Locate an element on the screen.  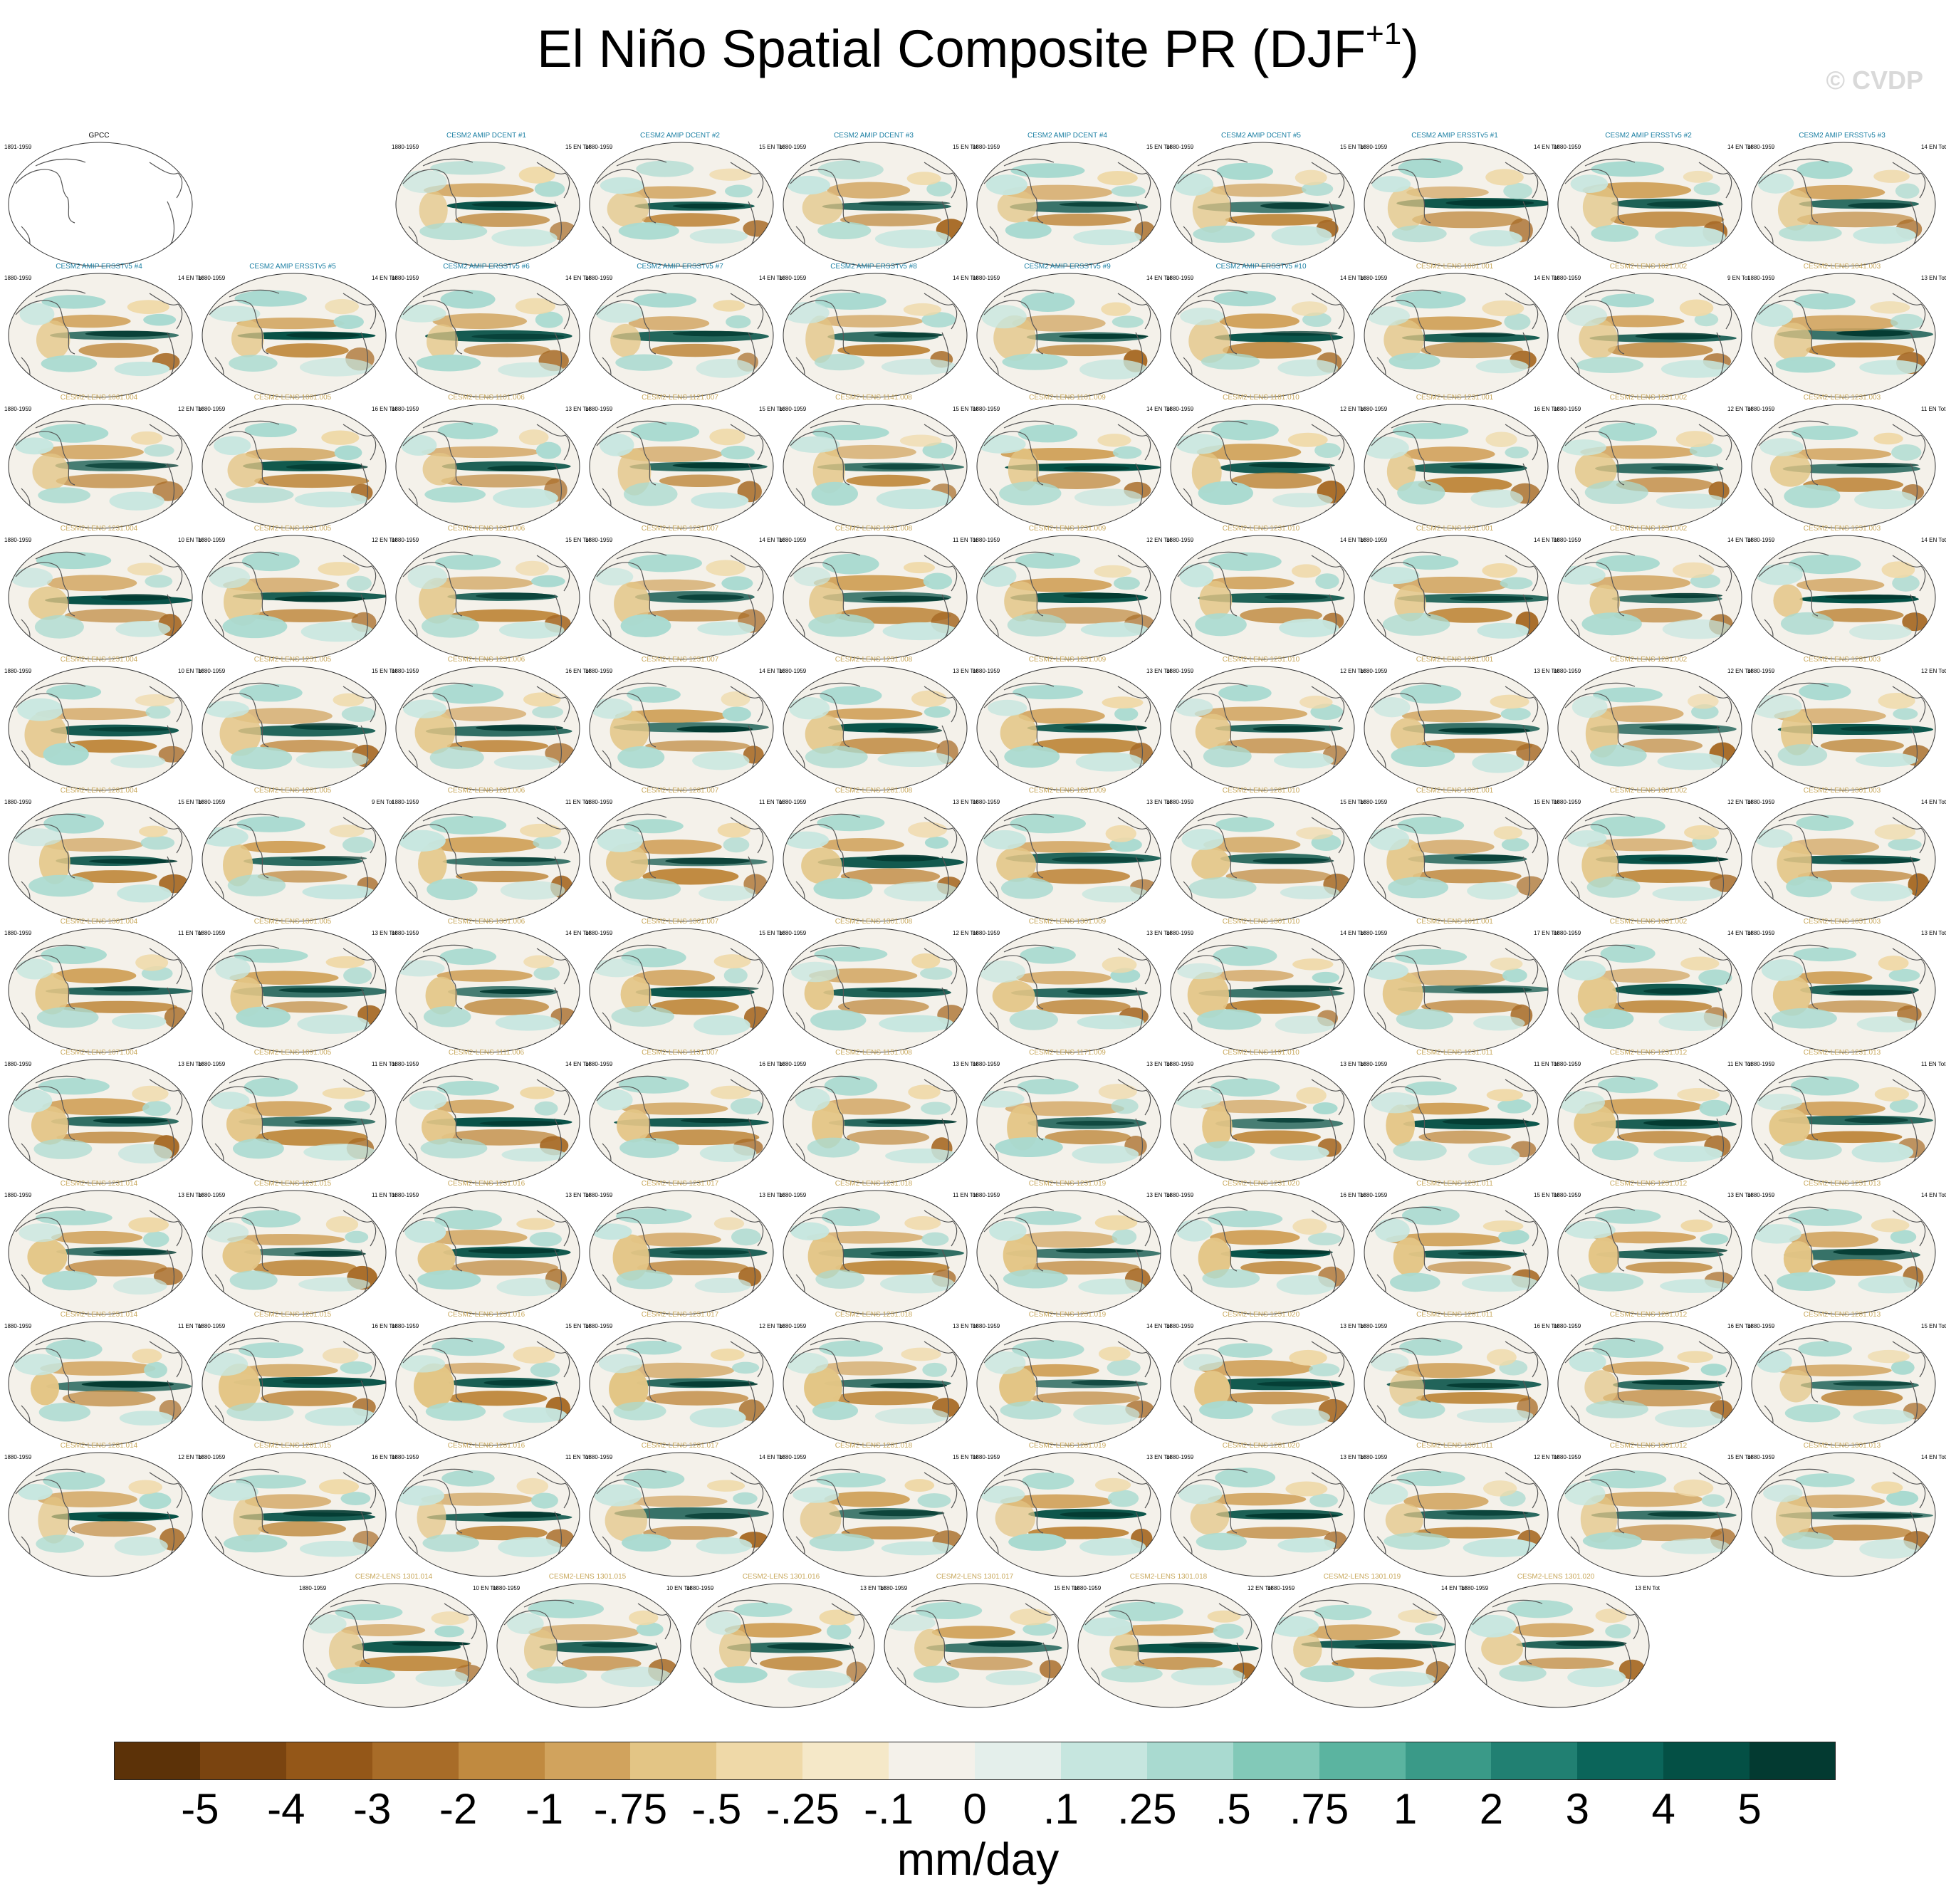
panel-title: CESM2-LENS 1191.010 is located at coordinates (1261, 1053).